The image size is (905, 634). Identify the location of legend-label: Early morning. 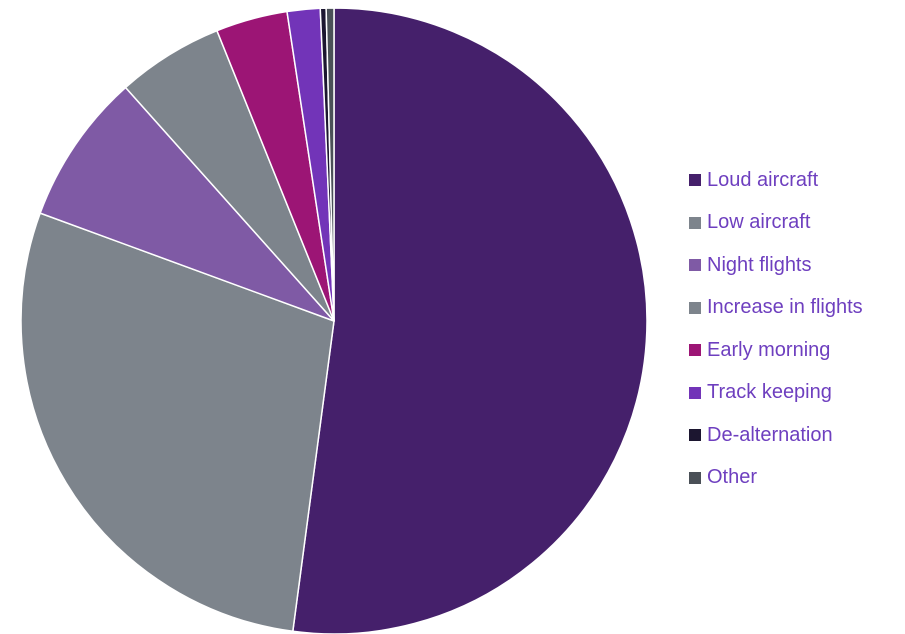
(769, 349).